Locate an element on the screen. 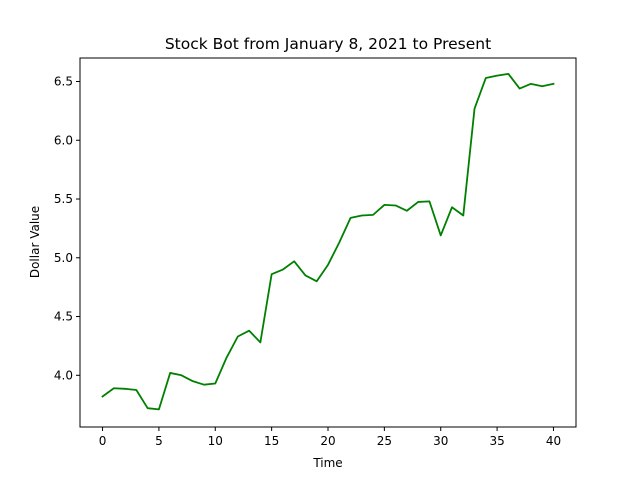 Image resolution: width=640 pixels, height=480 pixels. x-tick-label: 10 is located at coordinates (215, 441).